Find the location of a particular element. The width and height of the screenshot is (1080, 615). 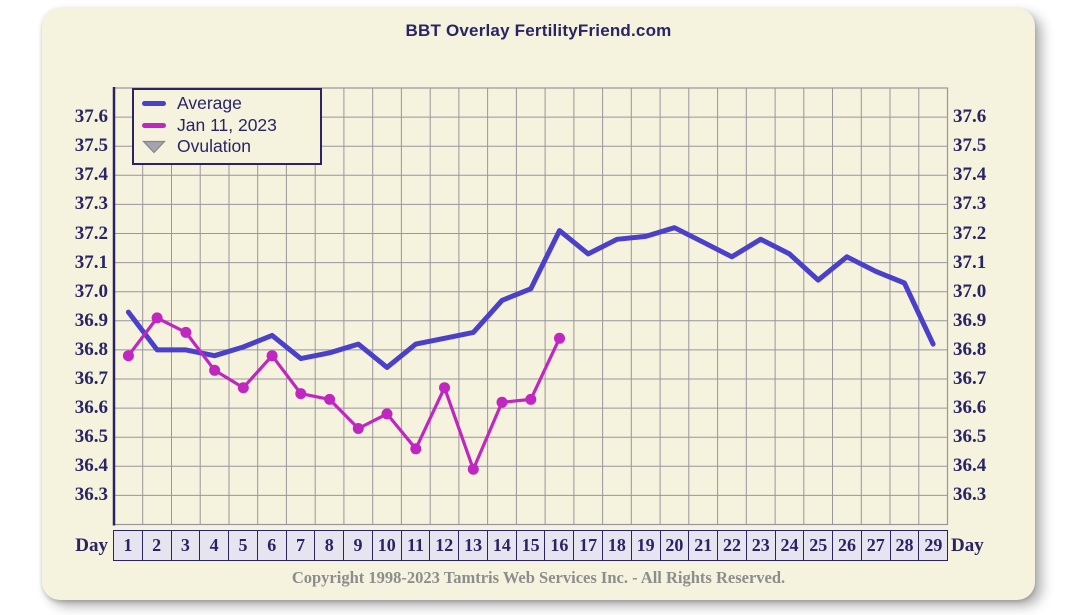

temp-tick-label-right: 36.9 is located at coordinates (970, 320).